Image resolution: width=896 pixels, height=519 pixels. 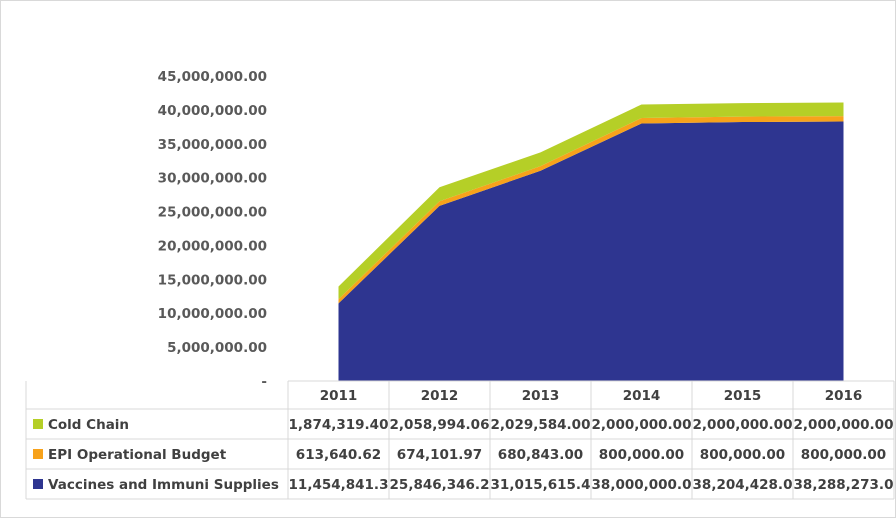 What do you see at coordinates (339, 425) in the screenshot?
I see `table-cell-value: 1,874,319.40` at bounding box center [339, 425].